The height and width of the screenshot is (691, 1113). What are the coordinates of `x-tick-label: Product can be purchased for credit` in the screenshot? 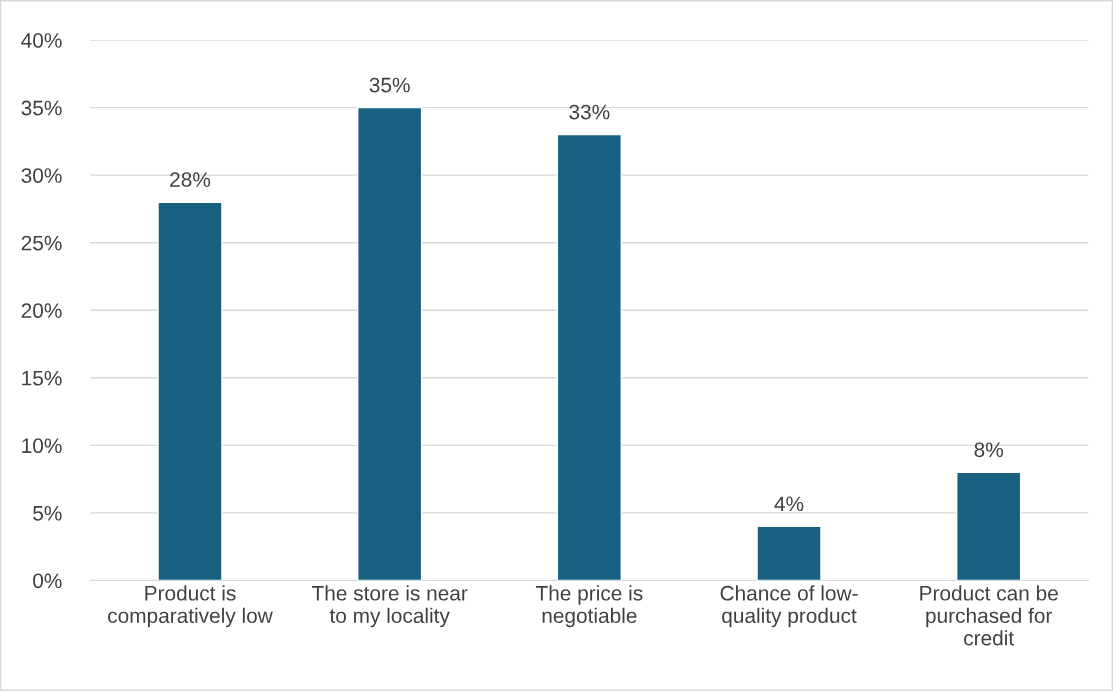 It's located at (989, 615).